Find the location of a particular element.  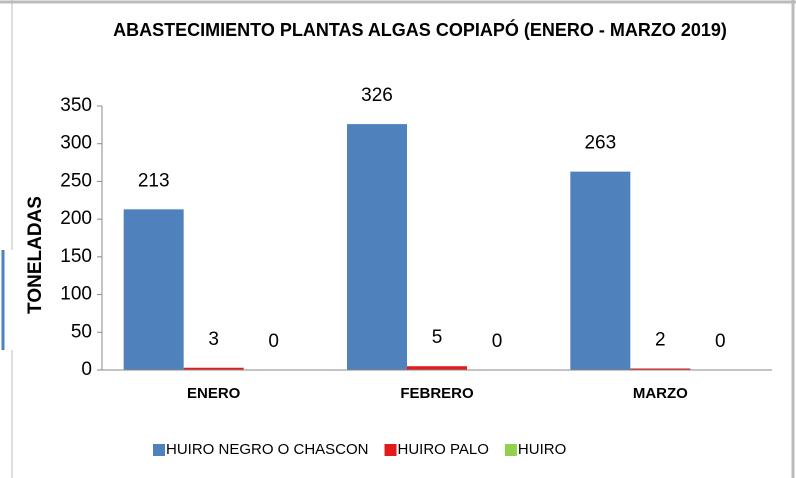

y-tick-label: 150 is located at coordinates (76, 256).